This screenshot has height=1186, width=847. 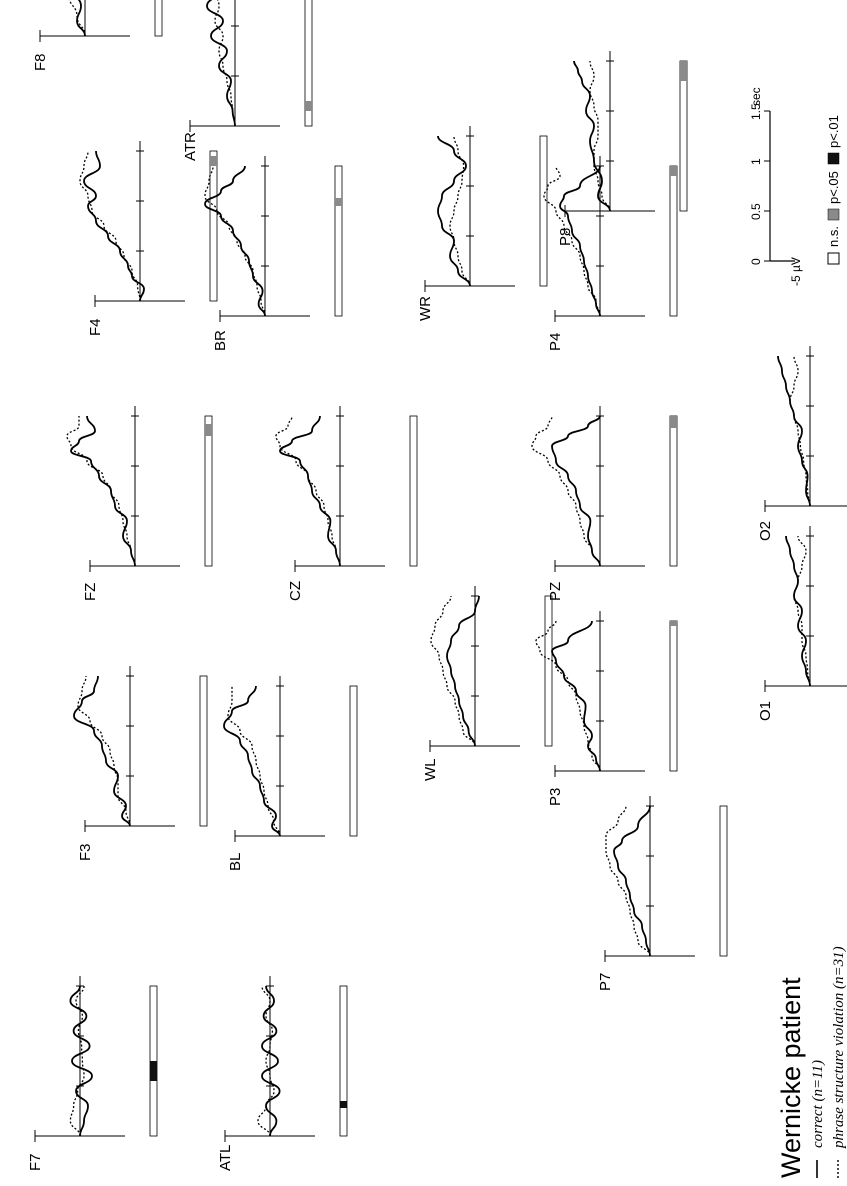 I want to click on scale-tick-label-05: 0.5, so click(x=756, y=211).